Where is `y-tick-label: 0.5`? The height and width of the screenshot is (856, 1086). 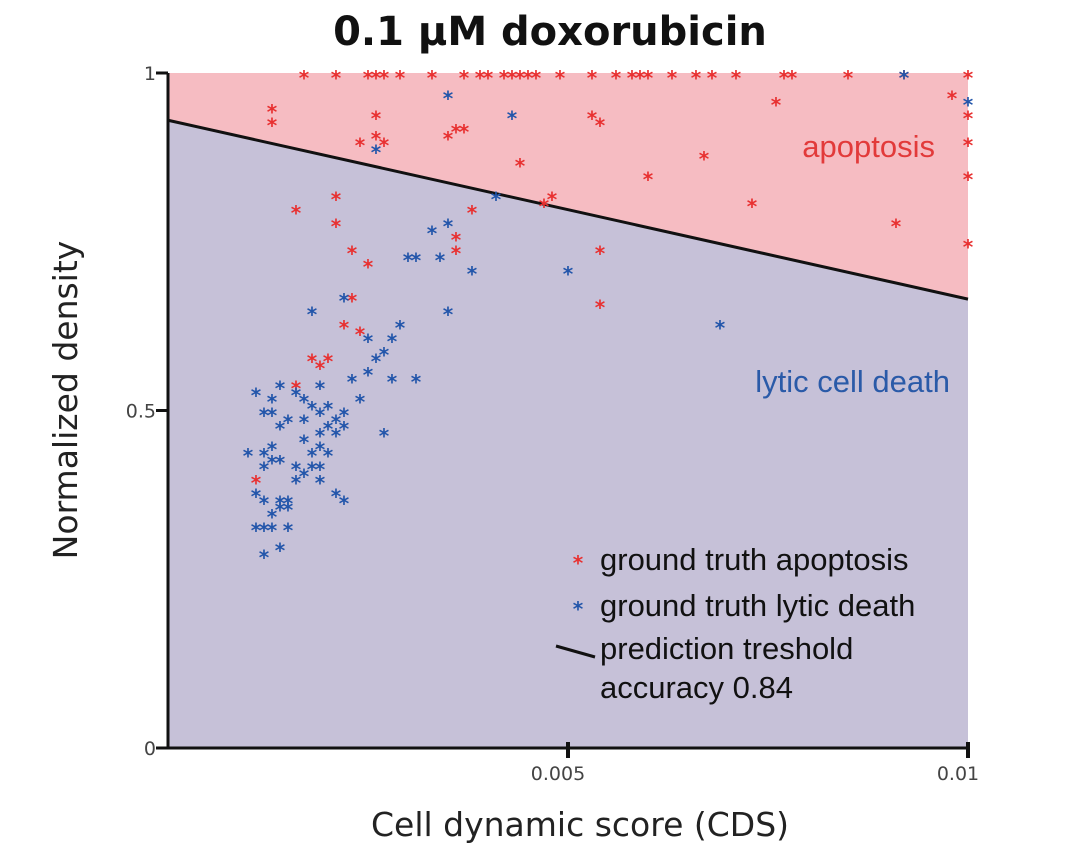
y-tick-label: 0.5 is located at coordinates (141, 412).